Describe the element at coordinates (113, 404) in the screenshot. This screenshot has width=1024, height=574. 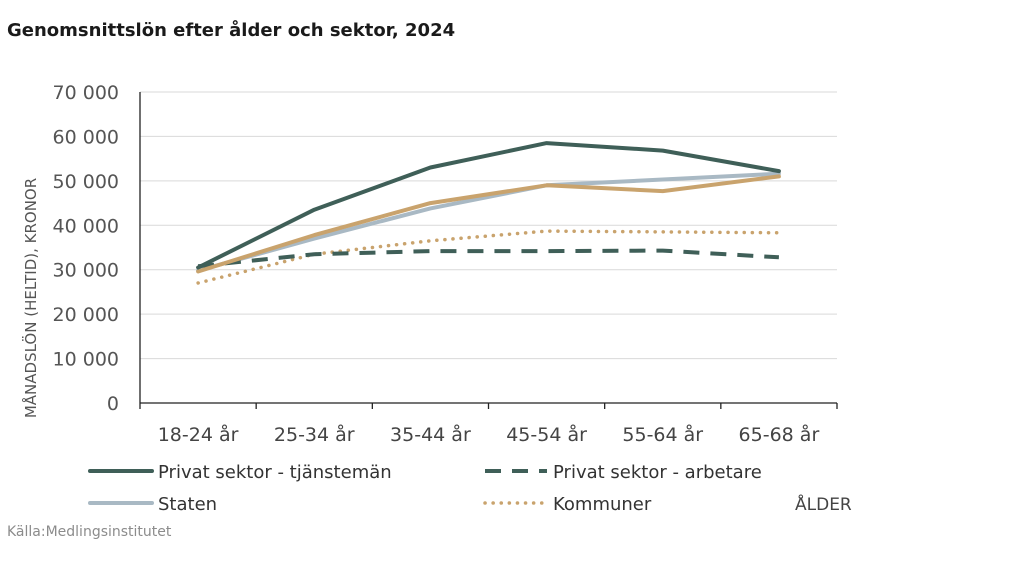
I see `y-tick-label: 0` at that location.